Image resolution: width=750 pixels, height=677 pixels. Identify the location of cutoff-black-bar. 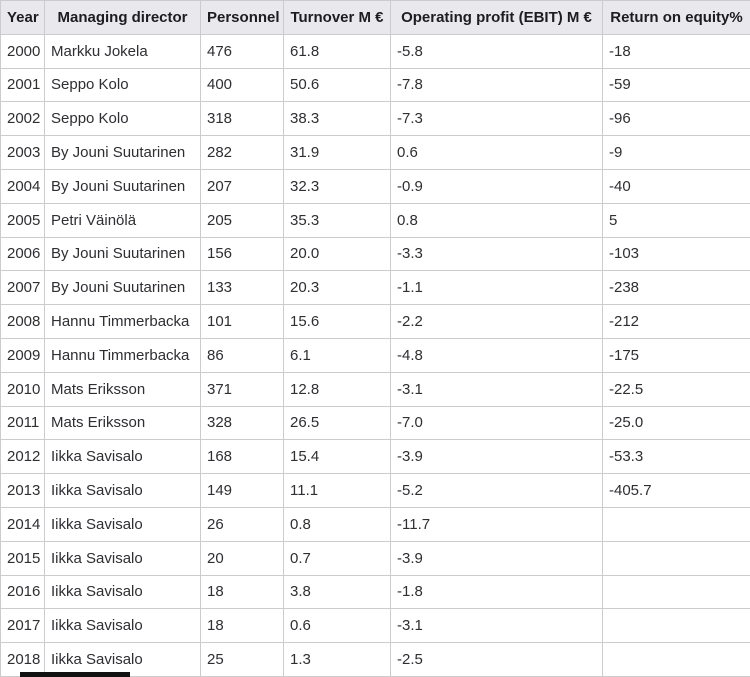
(75, 674).